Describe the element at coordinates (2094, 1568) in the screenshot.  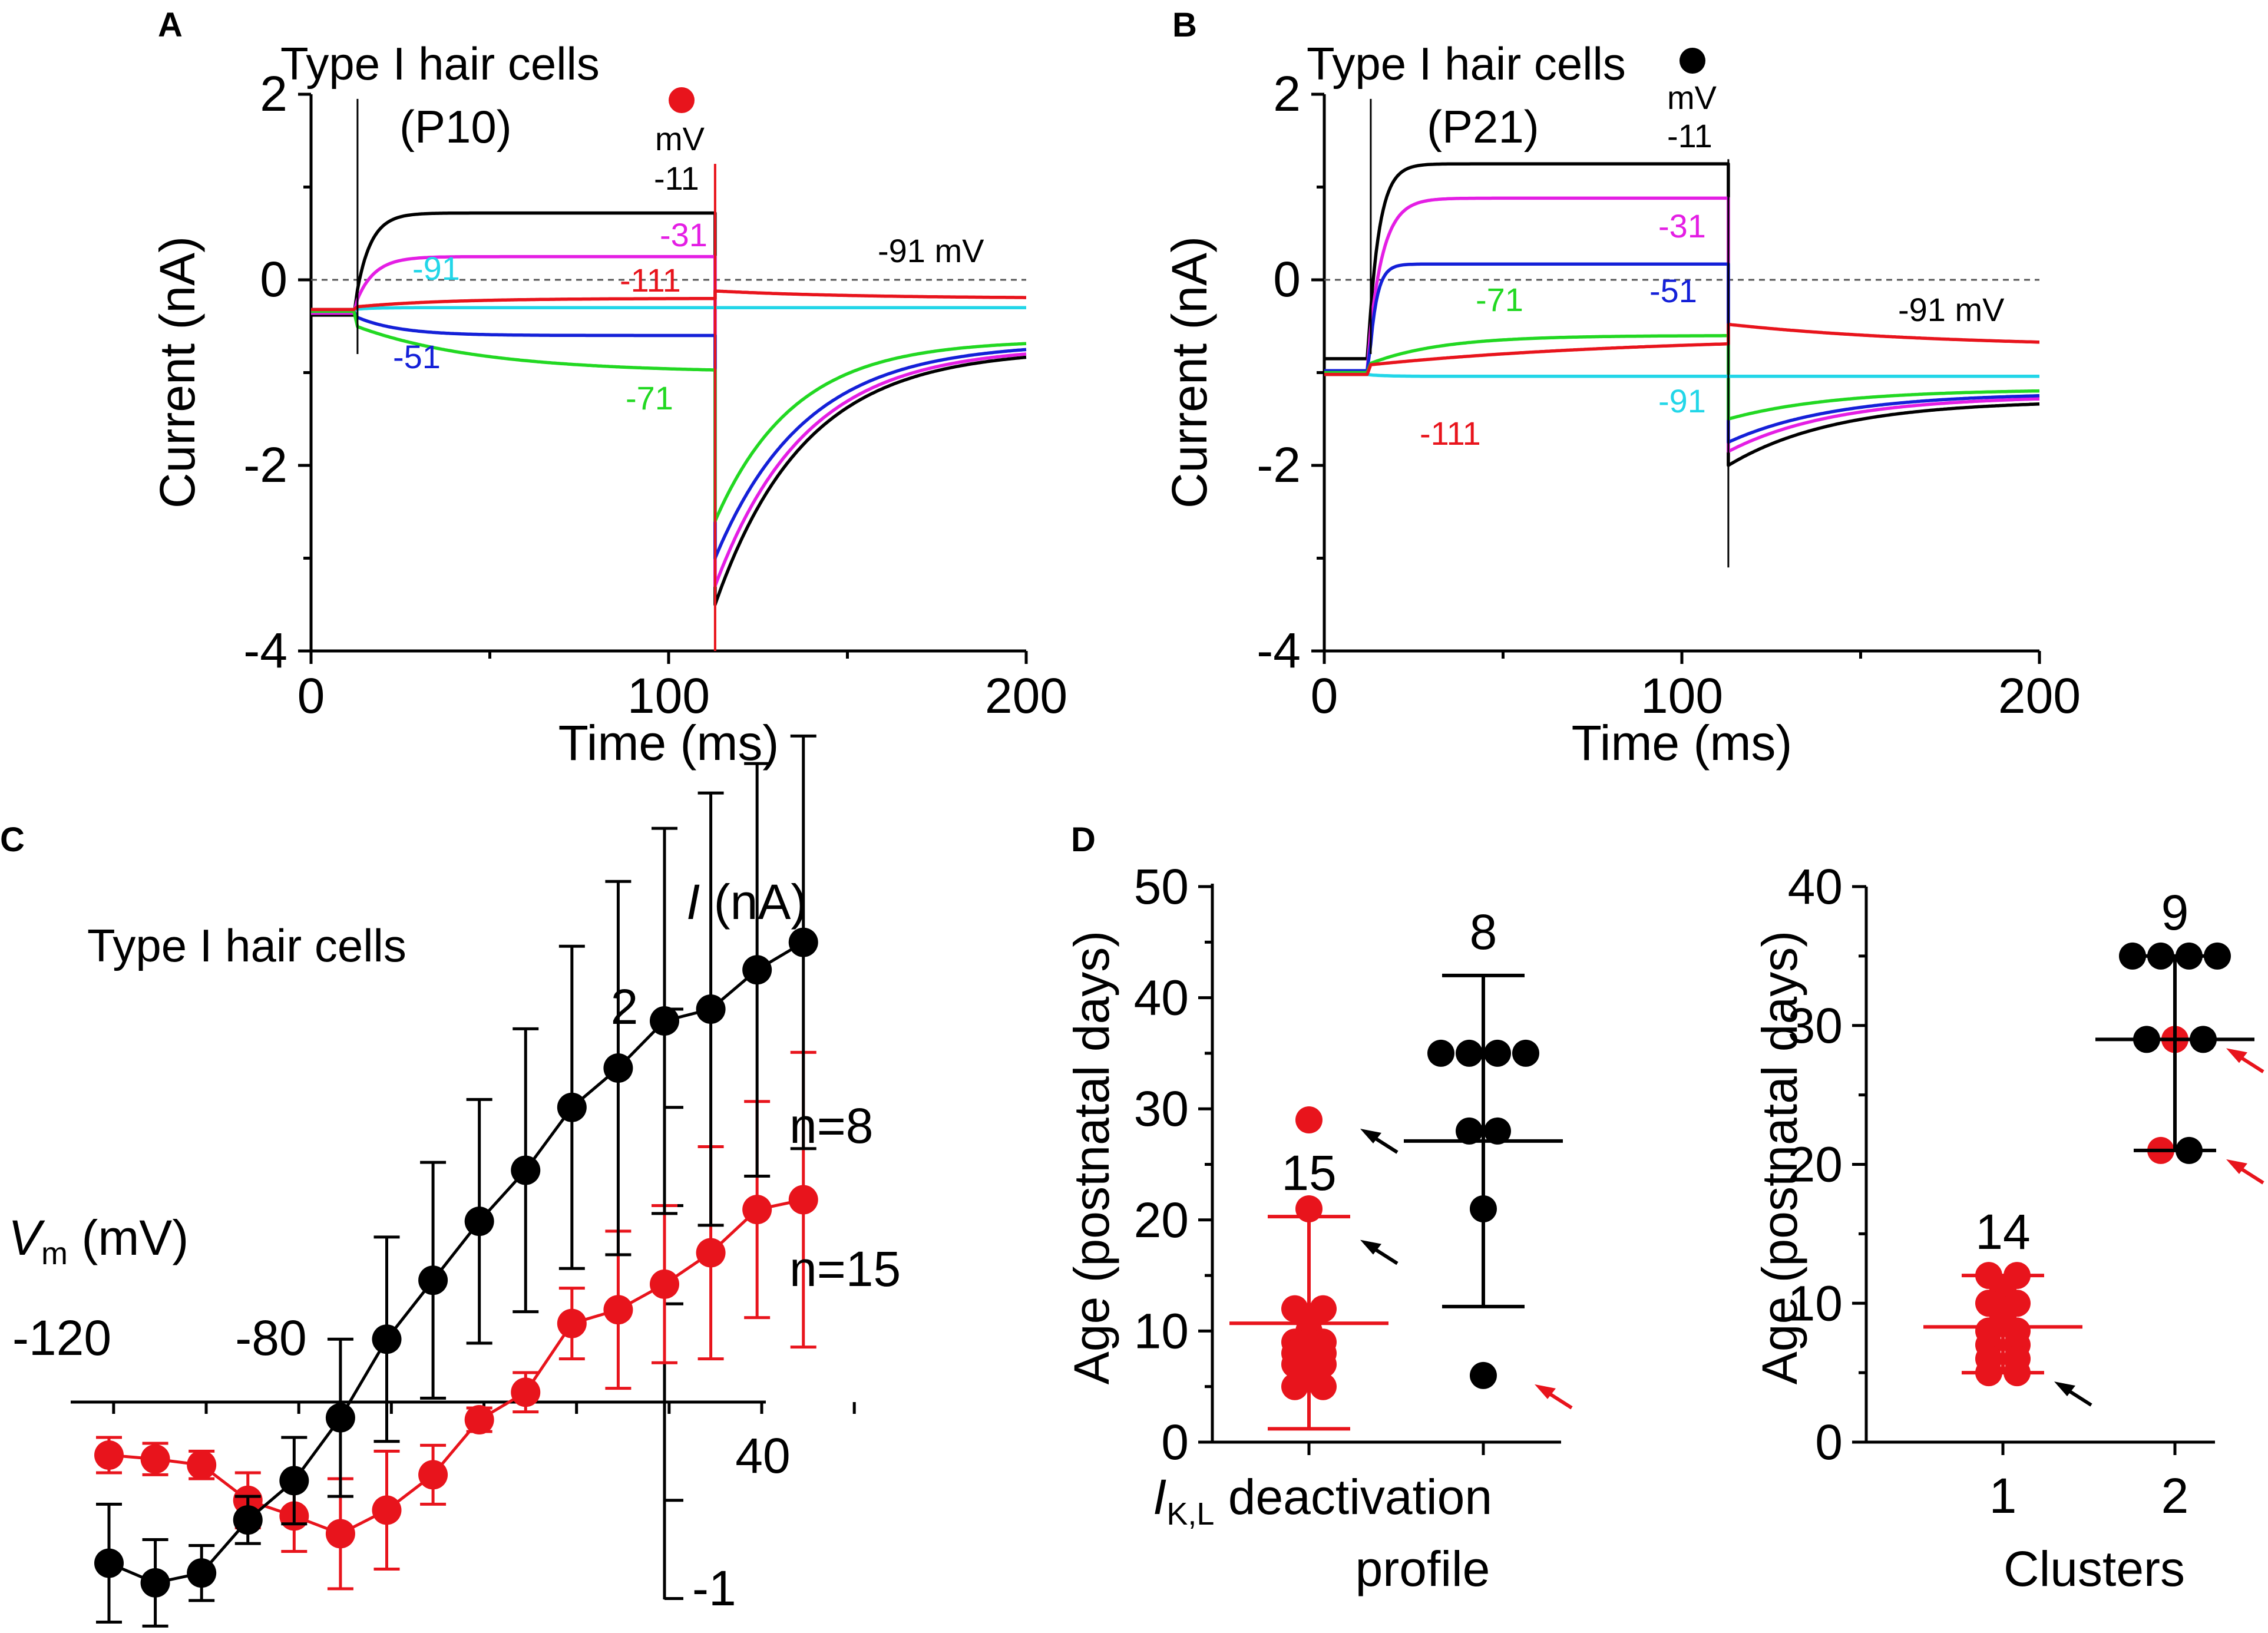
I see `panel-d-right-x-title: Clusters` at that location.